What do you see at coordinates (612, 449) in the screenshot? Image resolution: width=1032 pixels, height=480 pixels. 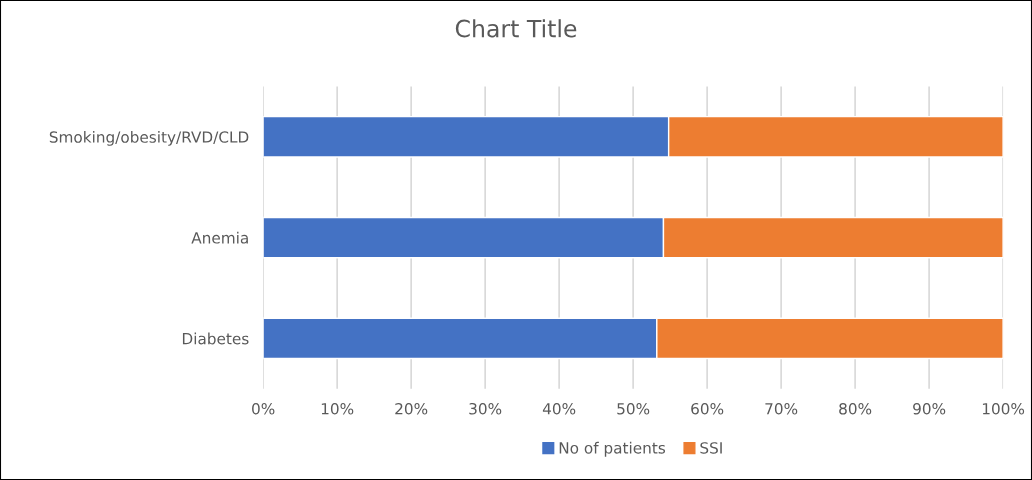 I see `legend-label: No of patients` at bounding box center [612, 449].